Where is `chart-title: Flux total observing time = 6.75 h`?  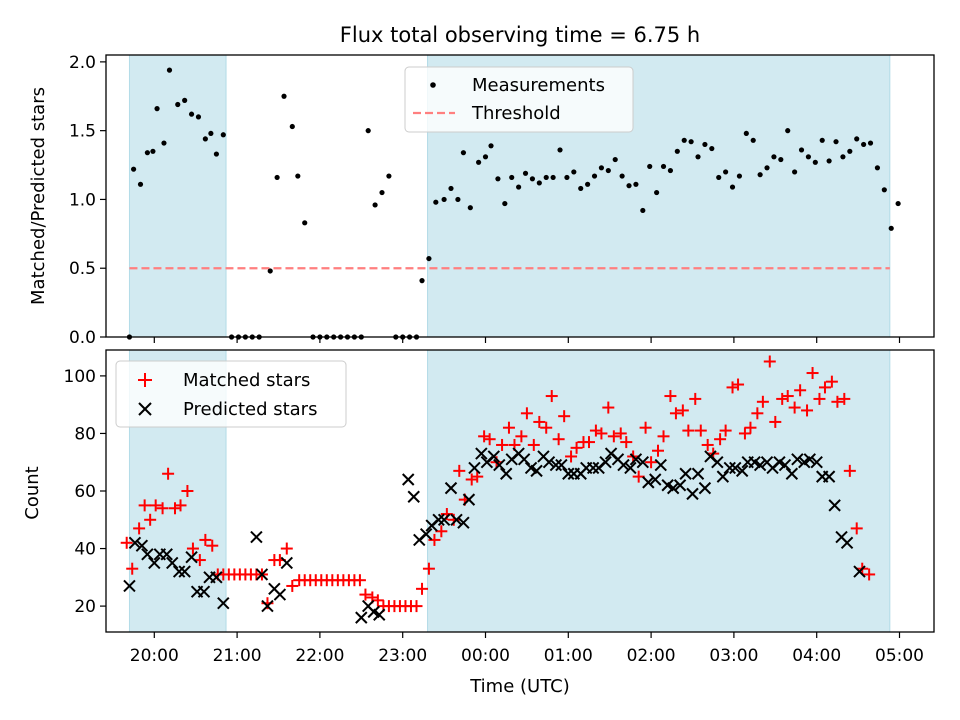 chart-title: Flux total observing time = 6.75 h is located at coordinates (520, 35).